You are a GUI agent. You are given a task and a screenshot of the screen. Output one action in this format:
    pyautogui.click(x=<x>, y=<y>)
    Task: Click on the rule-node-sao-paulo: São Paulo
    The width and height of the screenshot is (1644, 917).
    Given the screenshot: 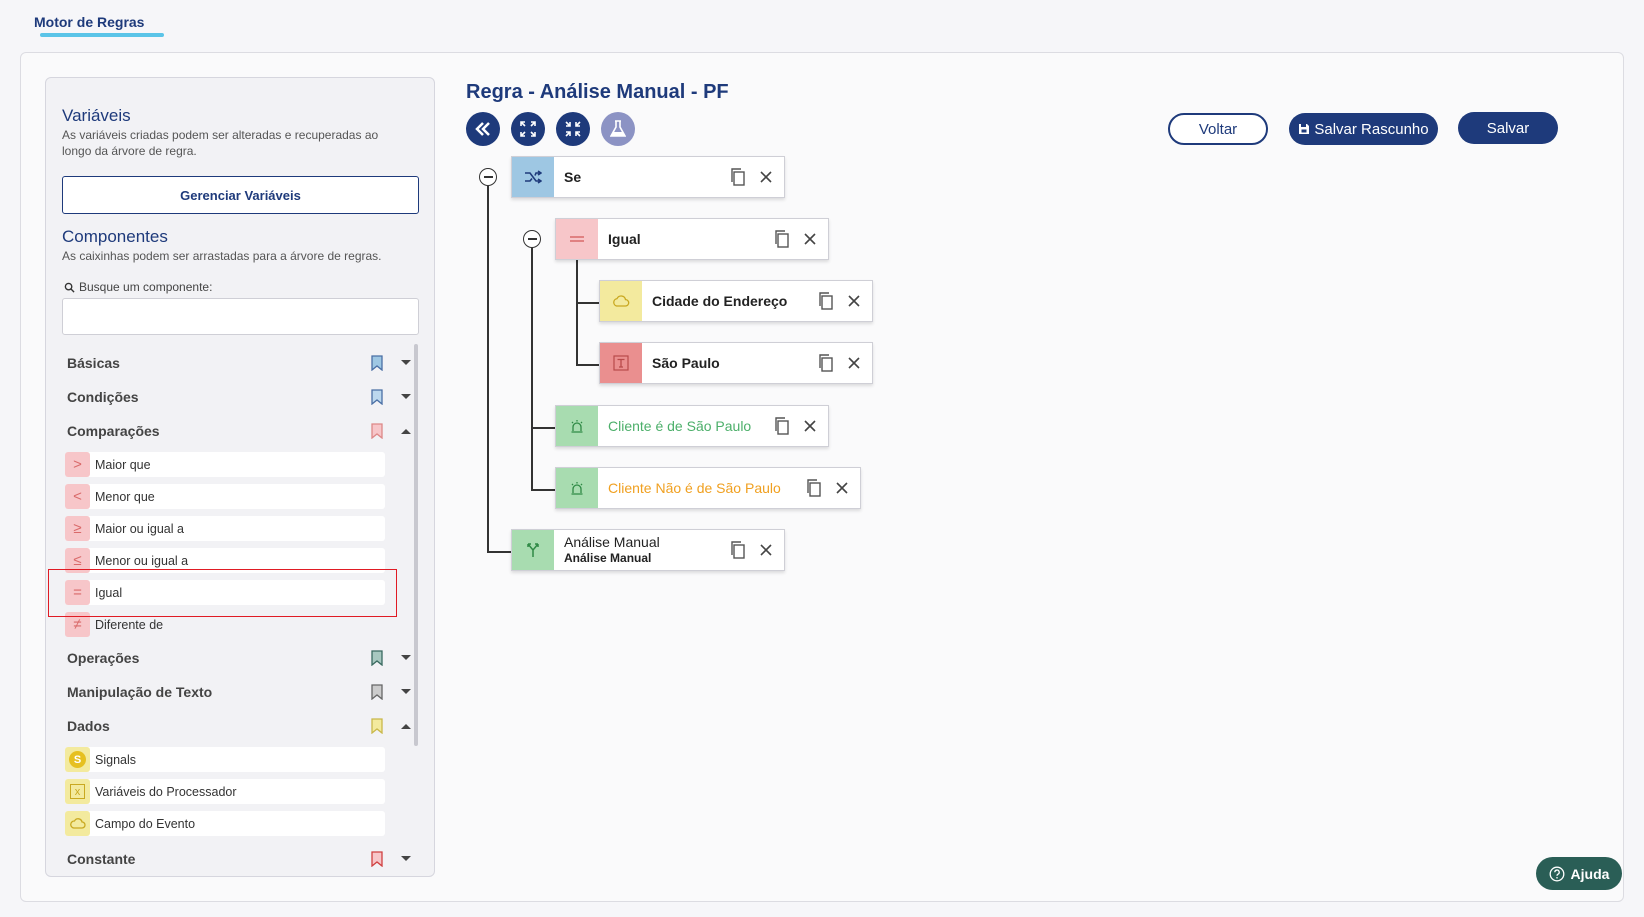 What is the action you would take?
    pyautogui.click(x=736, y=363)
    